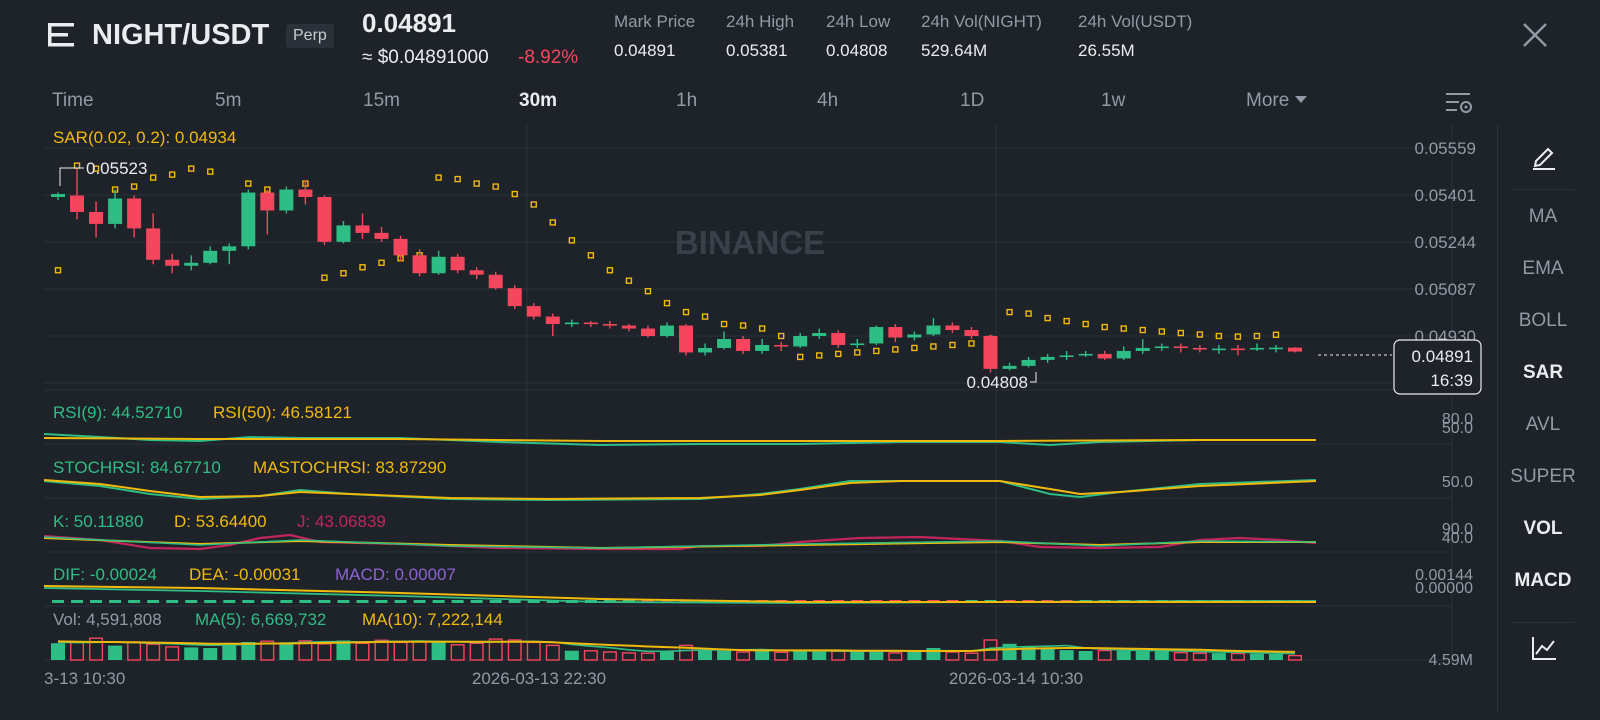  I want to click on price-tick: 0.05244, so click(1445, 242).